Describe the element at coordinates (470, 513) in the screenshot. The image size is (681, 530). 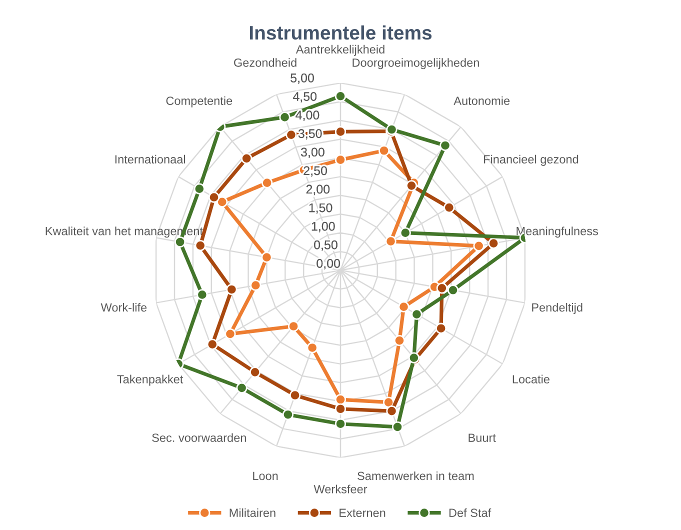
I see `legend-label: Def Staf` at that location.